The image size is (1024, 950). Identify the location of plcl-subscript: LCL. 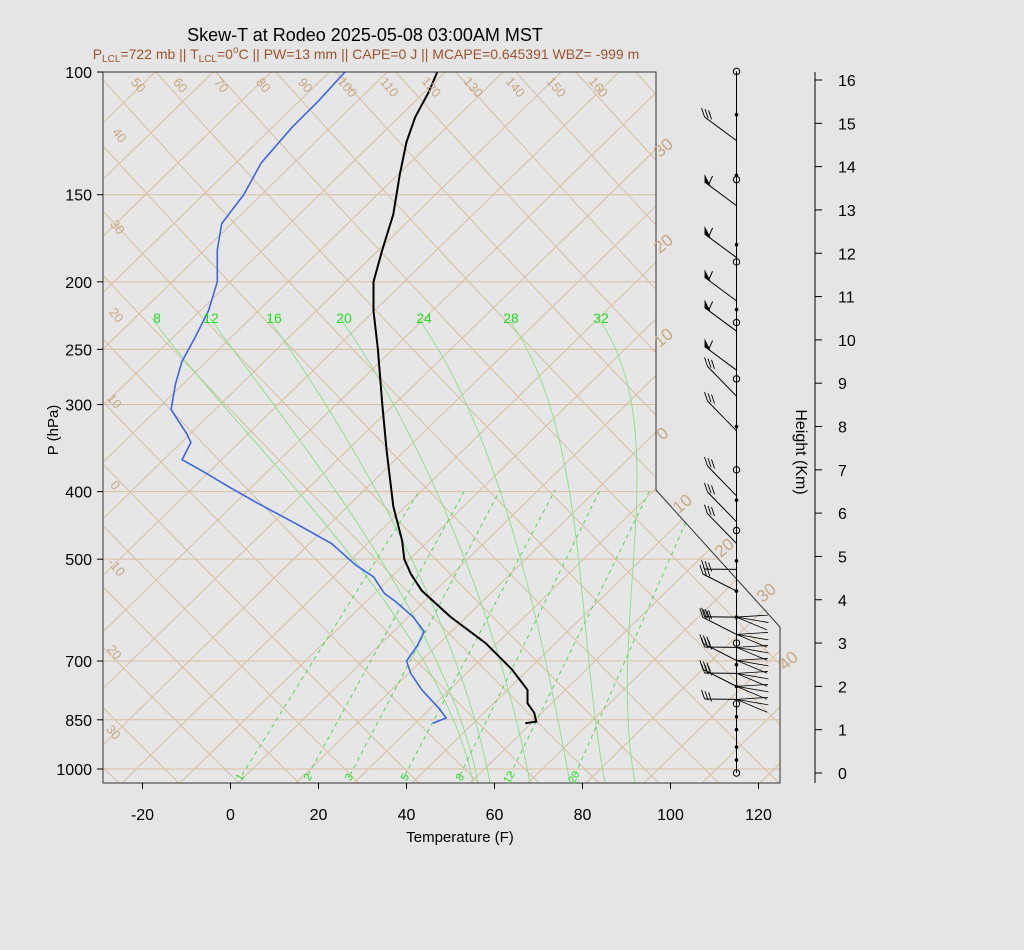
(111, 59).